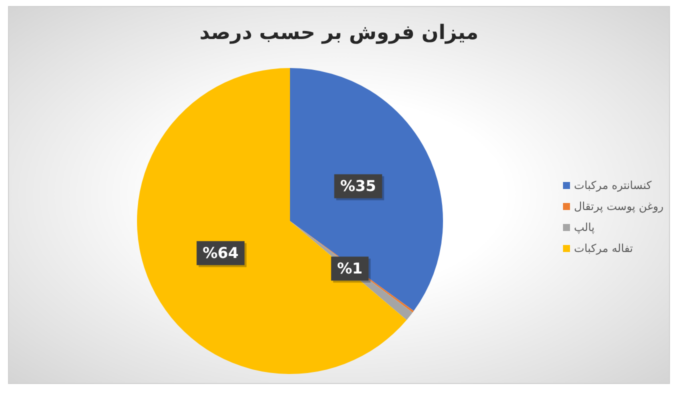 The image size is (700, 400). I want to click on legend-label: پالپ, so click(584, 227).